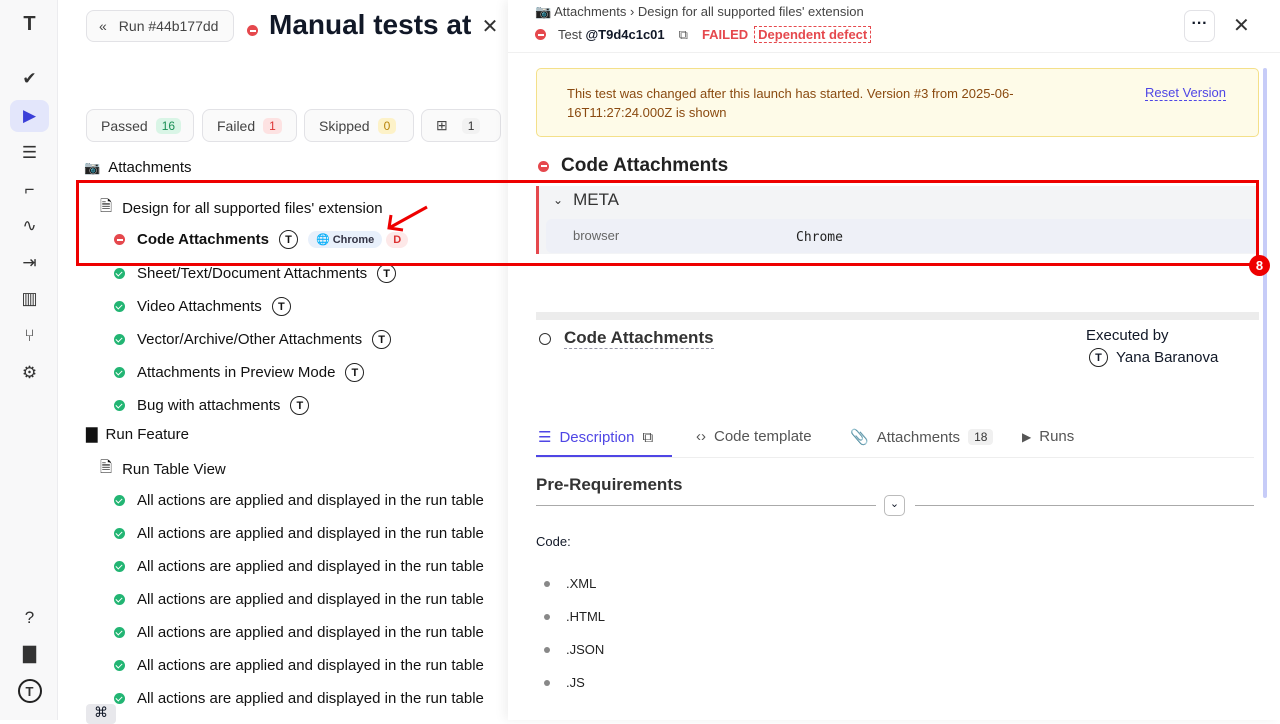 This screenshot has height=724, width=1280. What do you see at coordinates (103, 26) in the screenshot?
I see `double-chevron-left-icon: «` at bounding box center [103, 26].